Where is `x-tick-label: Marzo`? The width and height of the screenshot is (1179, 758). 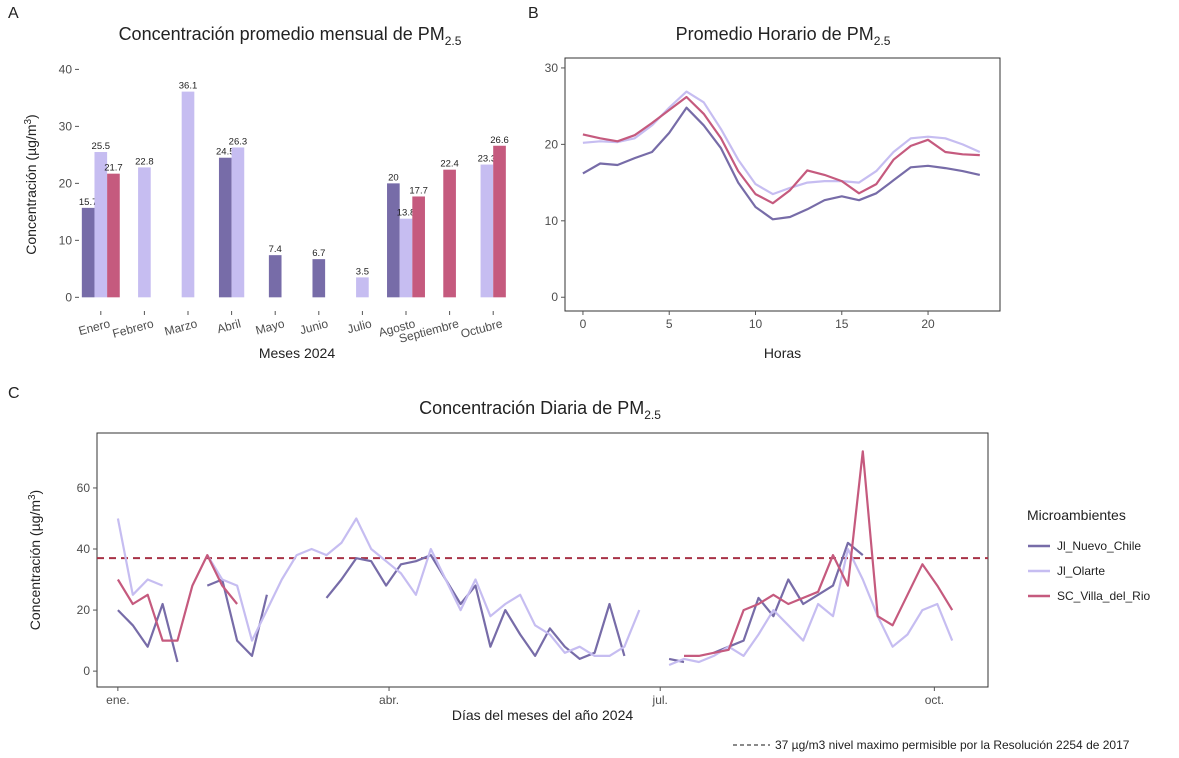
x-tick-label: Marzo is located at coordinates (181, 327).